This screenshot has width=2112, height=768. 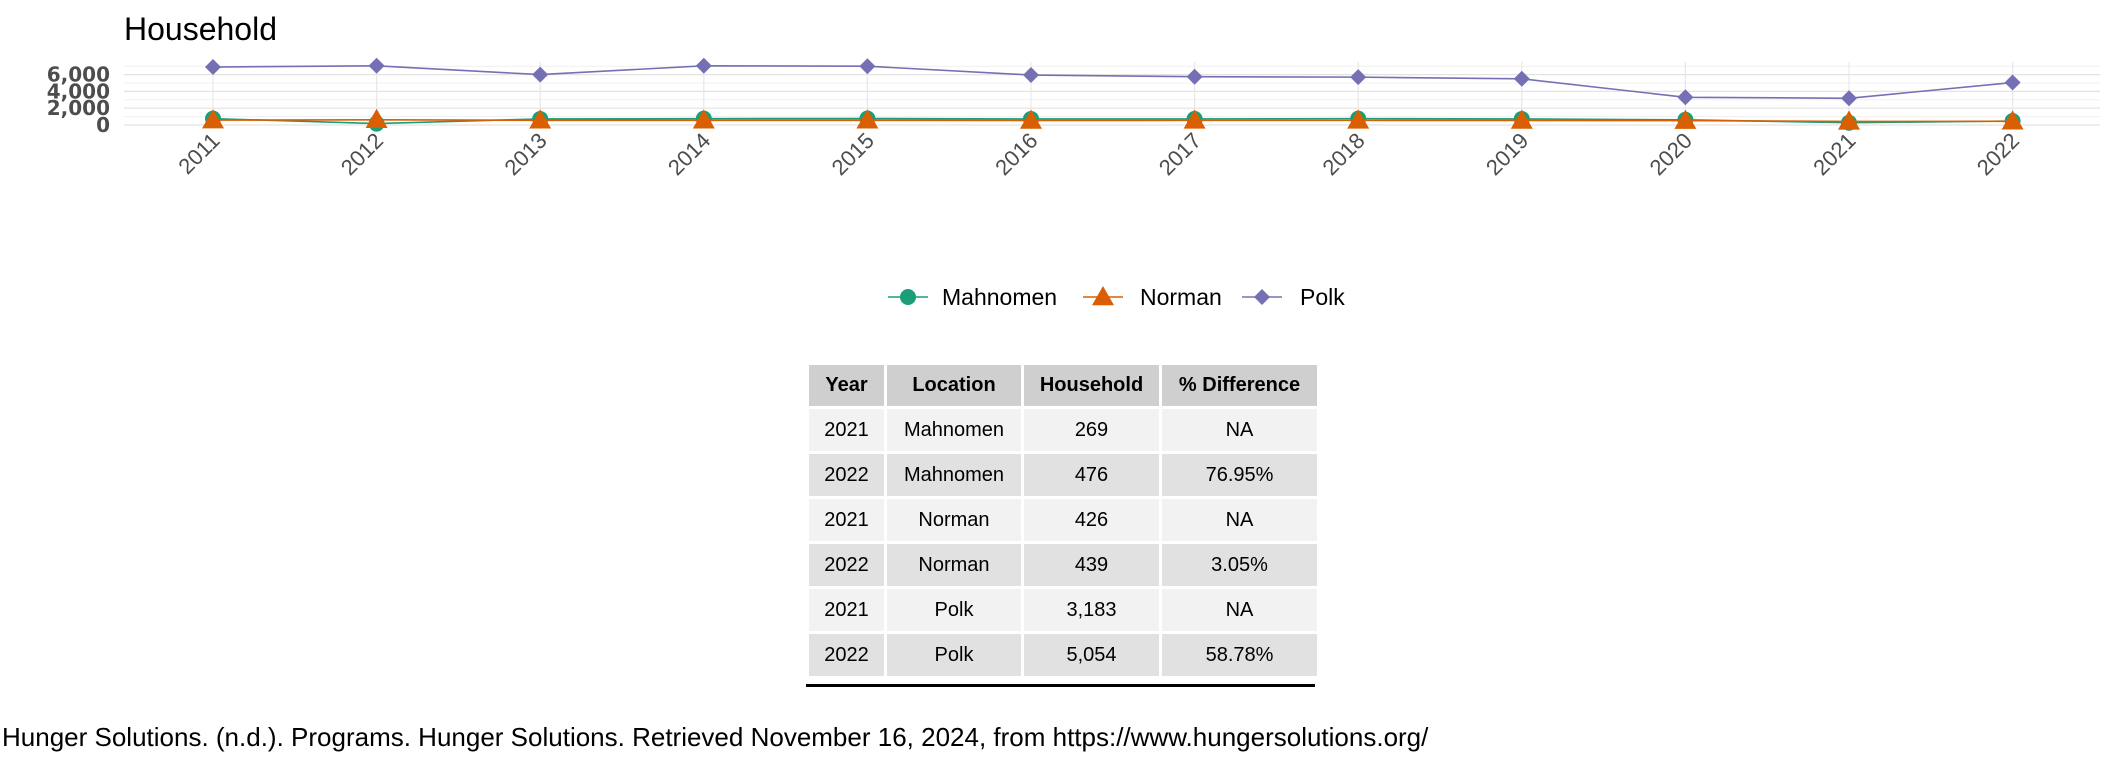 What do you see at coordinates (198, 153) in the screenshot?
I see `x-tick-label: 2011` at bounding box center [198, 153].